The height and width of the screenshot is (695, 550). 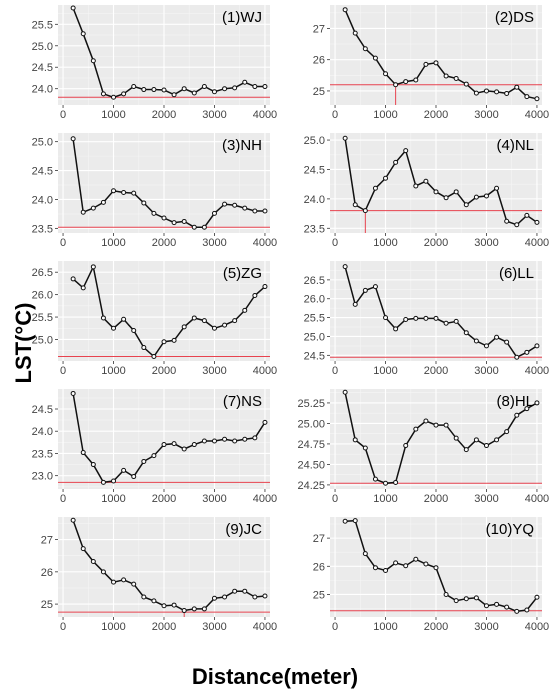 What do you see at coordinates (42, 454) in the screenshot?
I see `y-tick-label: 23.5` at bounding box center [42, 454].